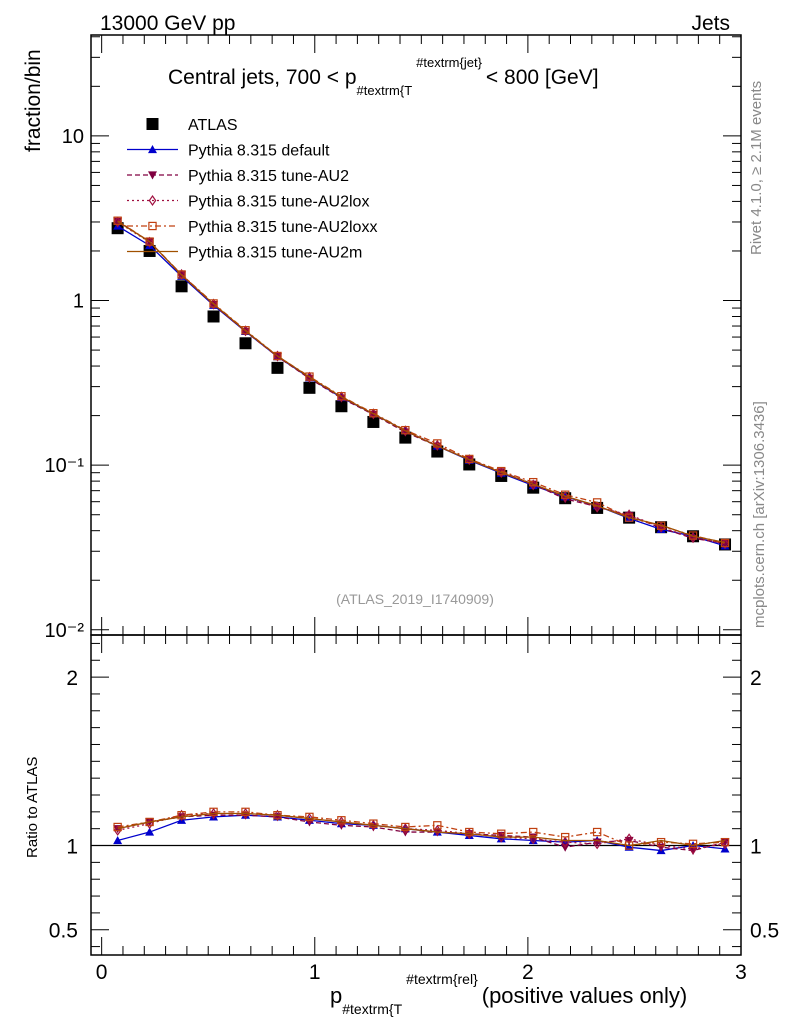 This screenshot has width=786, height=1024. Describe the element at coordinates (268, 176) in the screenshot. I see `legend-label-2: Pythia 8.315 tune-AU2` at that location.